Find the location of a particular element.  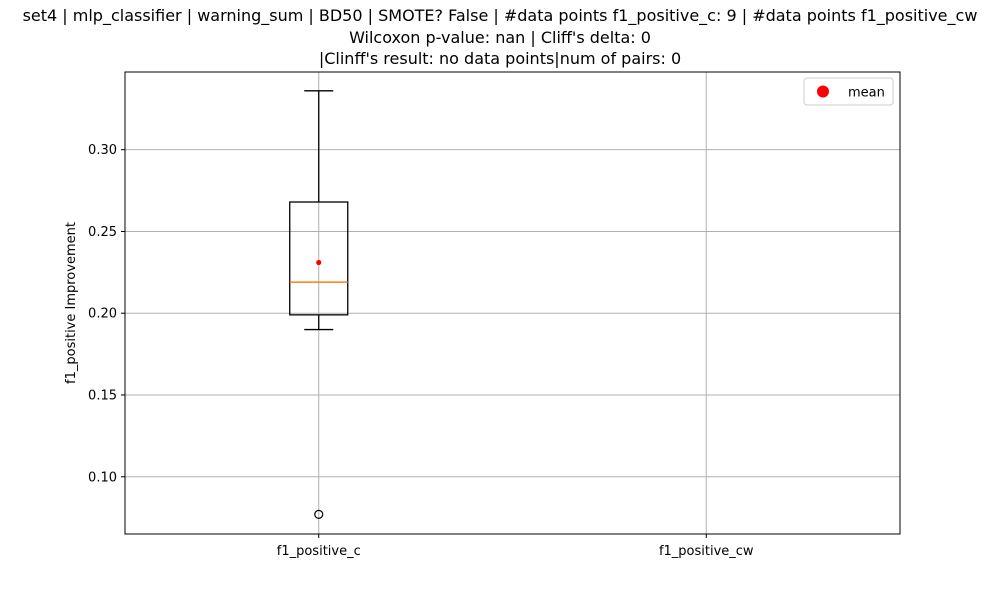

y-tick-label: 0.30 is located at coordinates (102, 150).